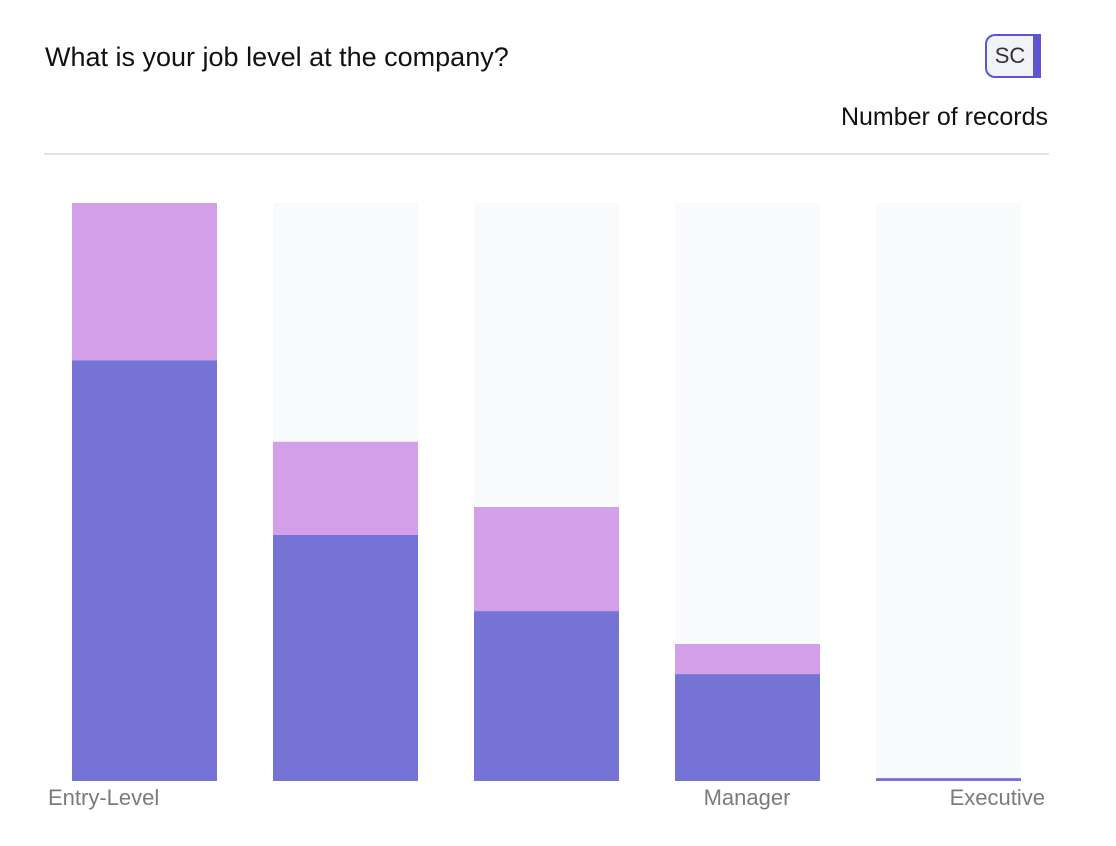 Image resolution: width=1116 pixels, height=846 pixels. I want to click on x-label-manager: Manager, so click(747, 797).